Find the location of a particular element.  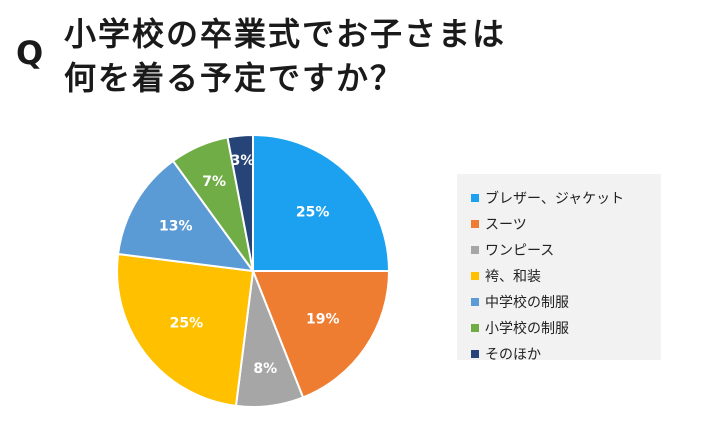

legend-item: スーツ is located at coordinates (499, 224).